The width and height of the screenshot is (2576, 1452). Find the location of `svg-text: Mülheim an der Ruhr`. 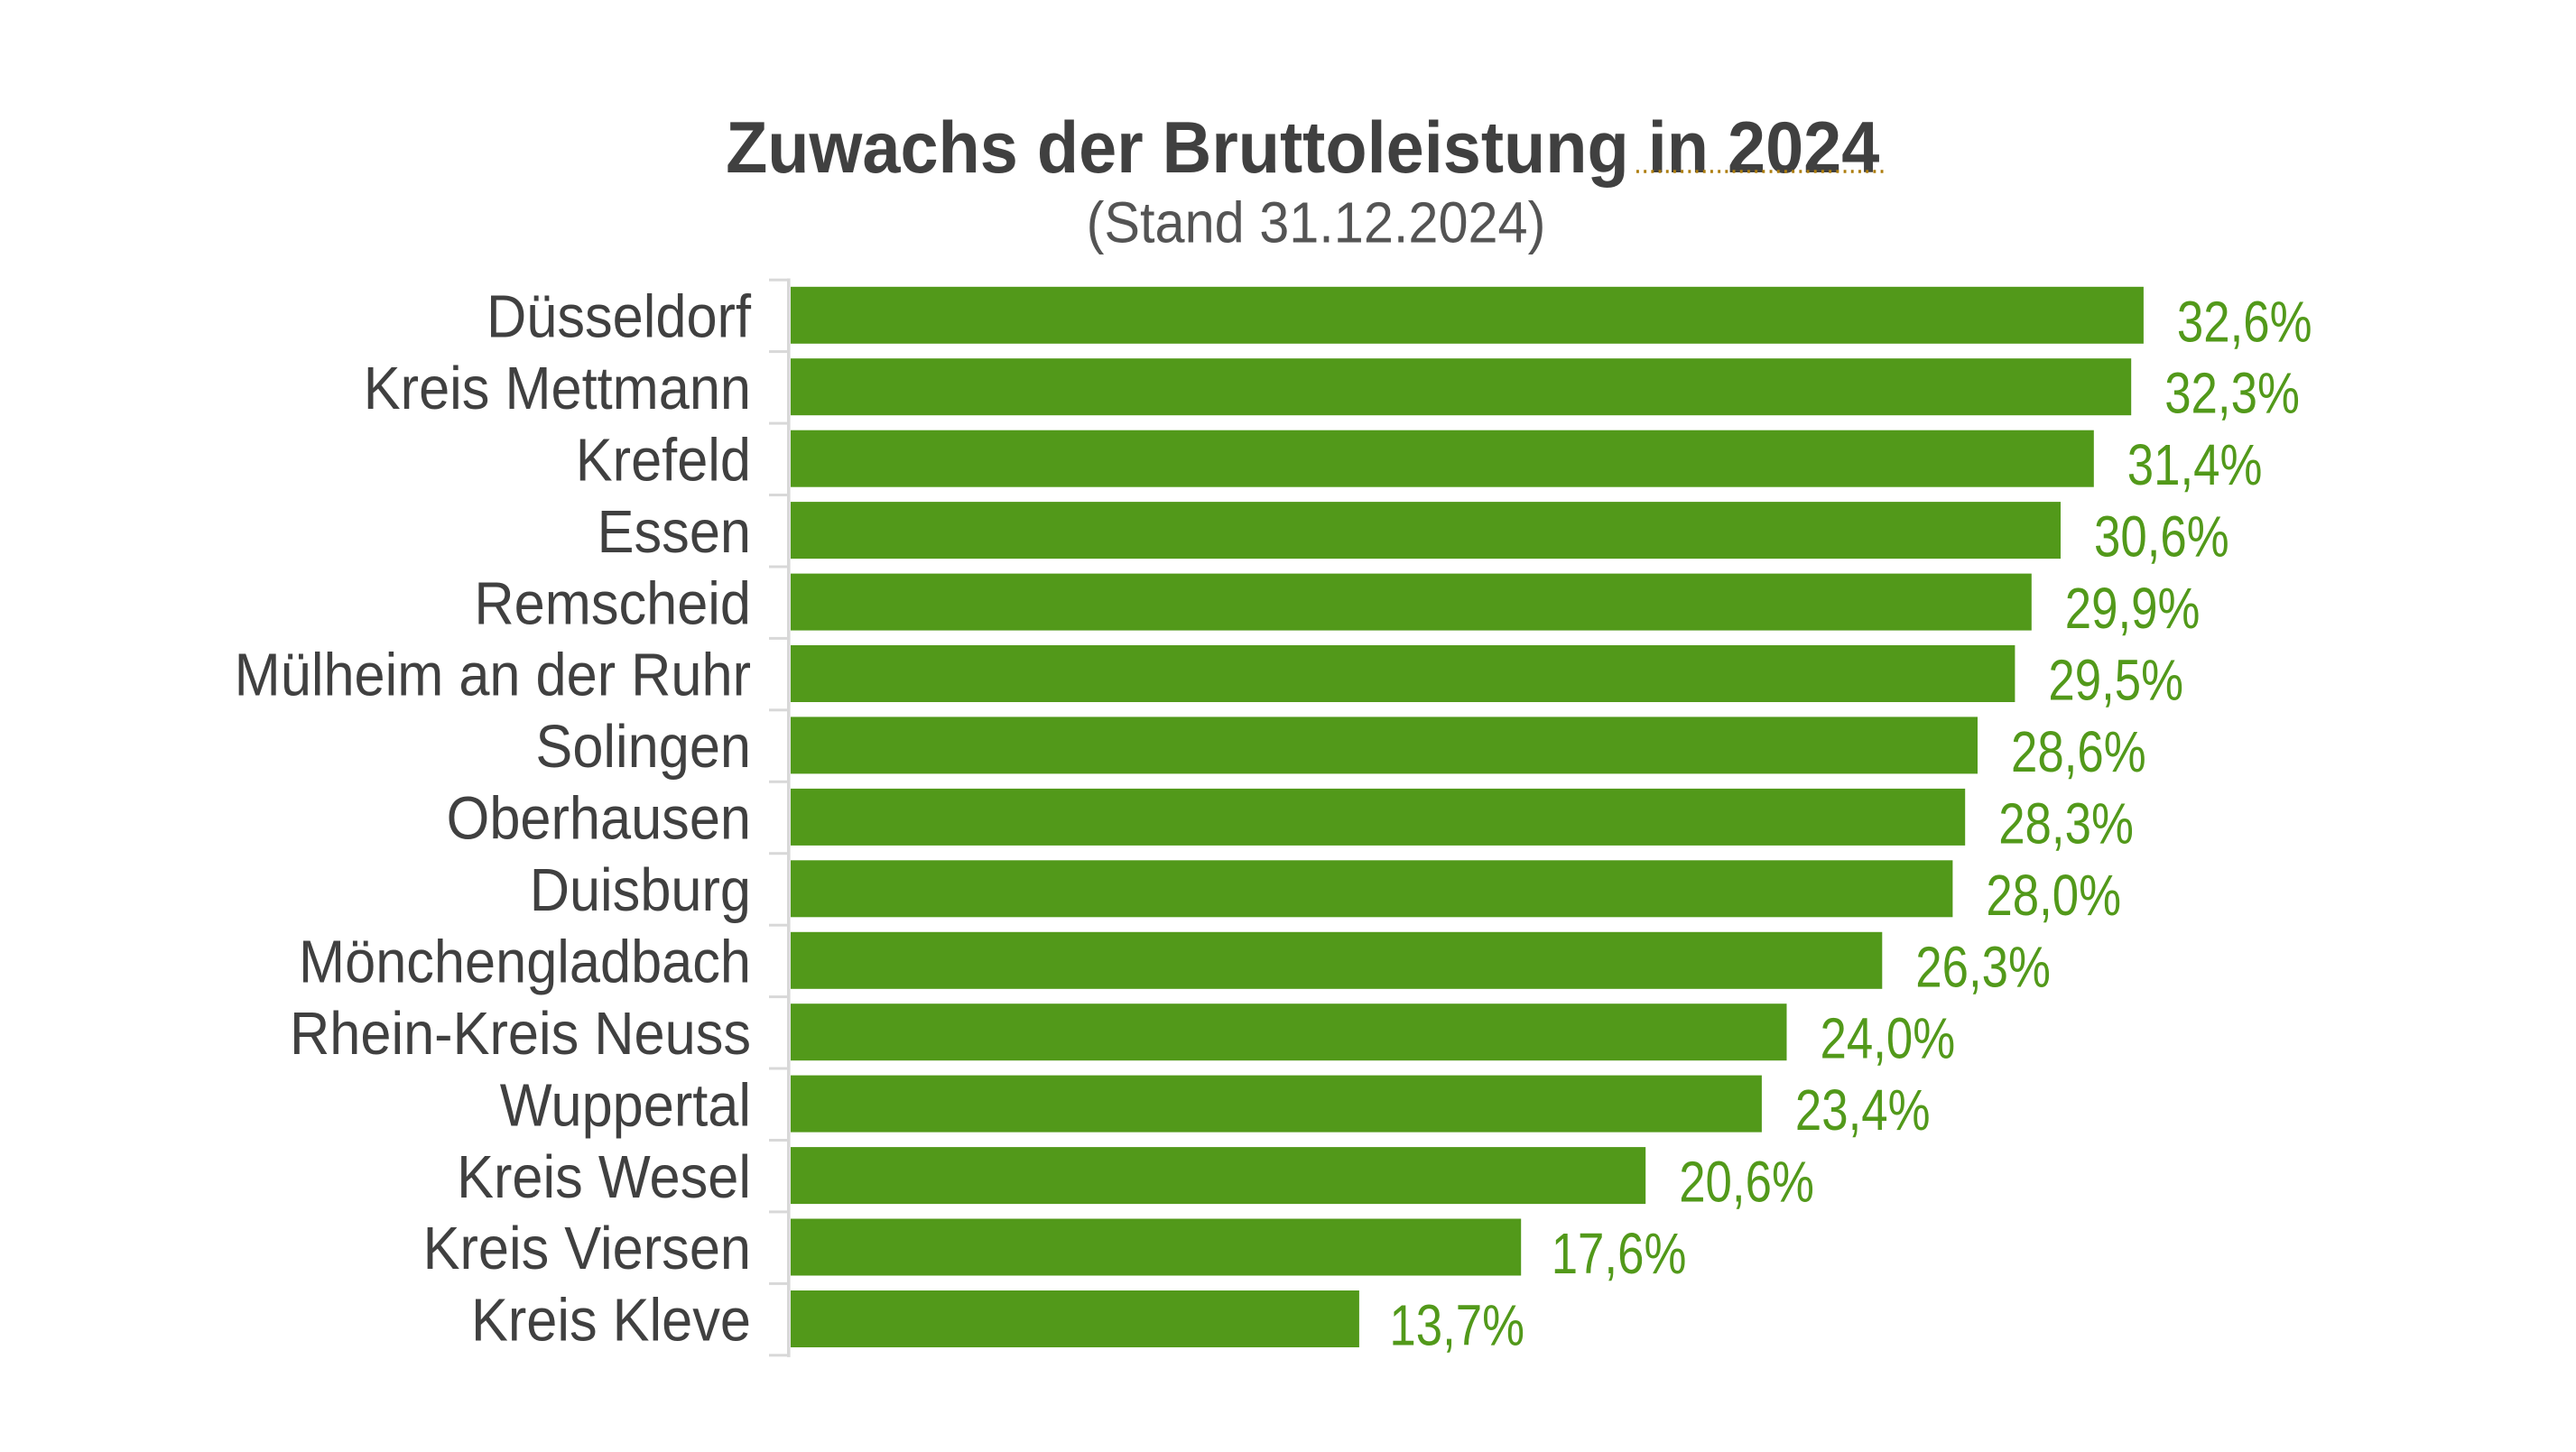

svg-text: Mülheim an der Ruhr is located at coordinates (493, 675).